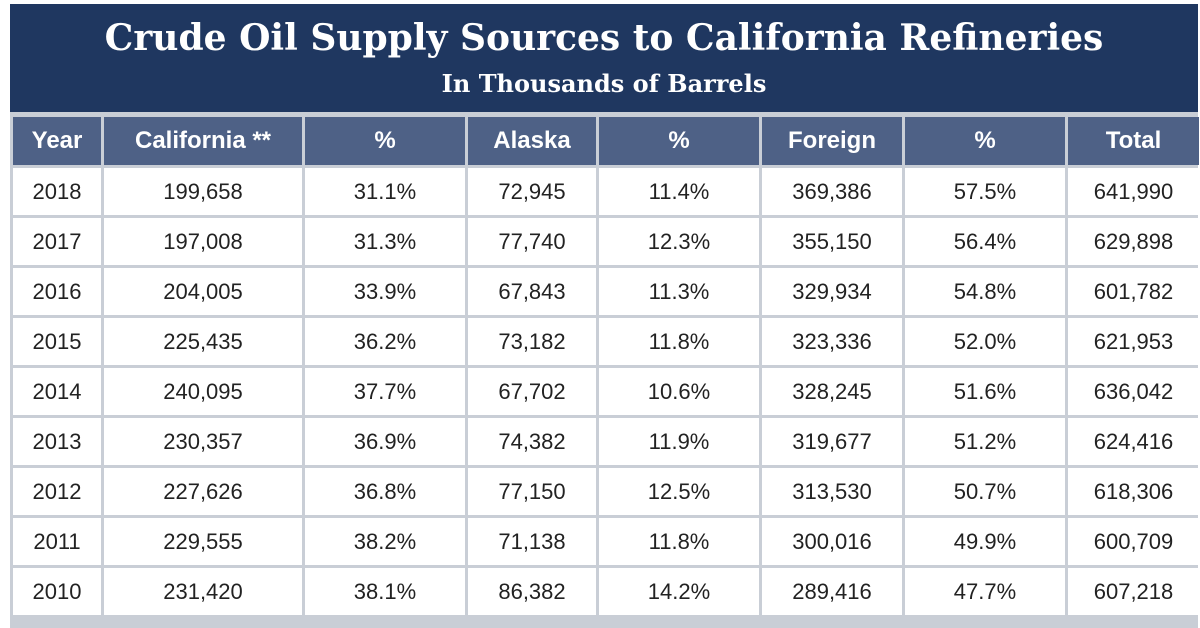  I want to click on table-cell: 230,357, so click(203, 441).